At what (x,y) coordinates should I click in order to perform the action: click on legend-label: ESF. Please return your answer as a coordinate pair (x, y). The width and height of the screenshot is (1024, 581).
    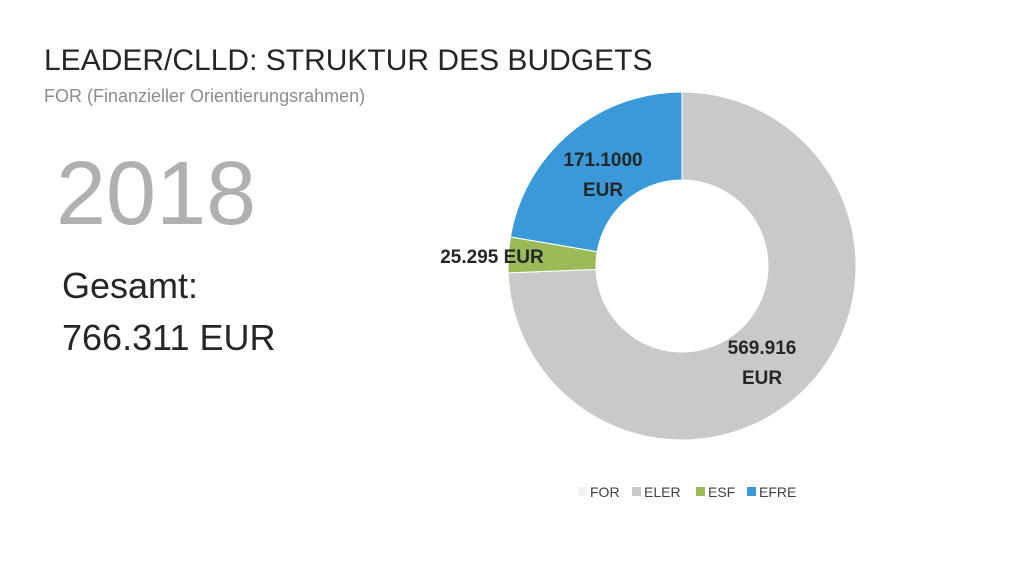
    Looking at the image, I should click on (721, 492).